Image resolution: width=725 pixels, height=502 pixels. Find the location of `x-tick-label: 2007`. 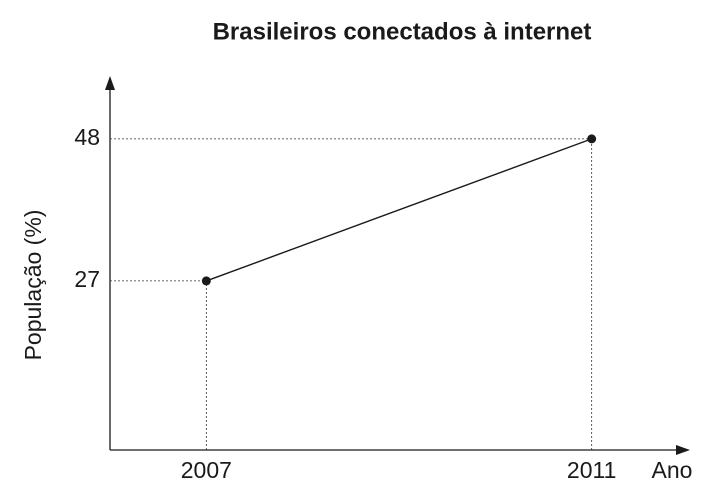

x-tick-label: 2007 is located at coordinates (206, 470).